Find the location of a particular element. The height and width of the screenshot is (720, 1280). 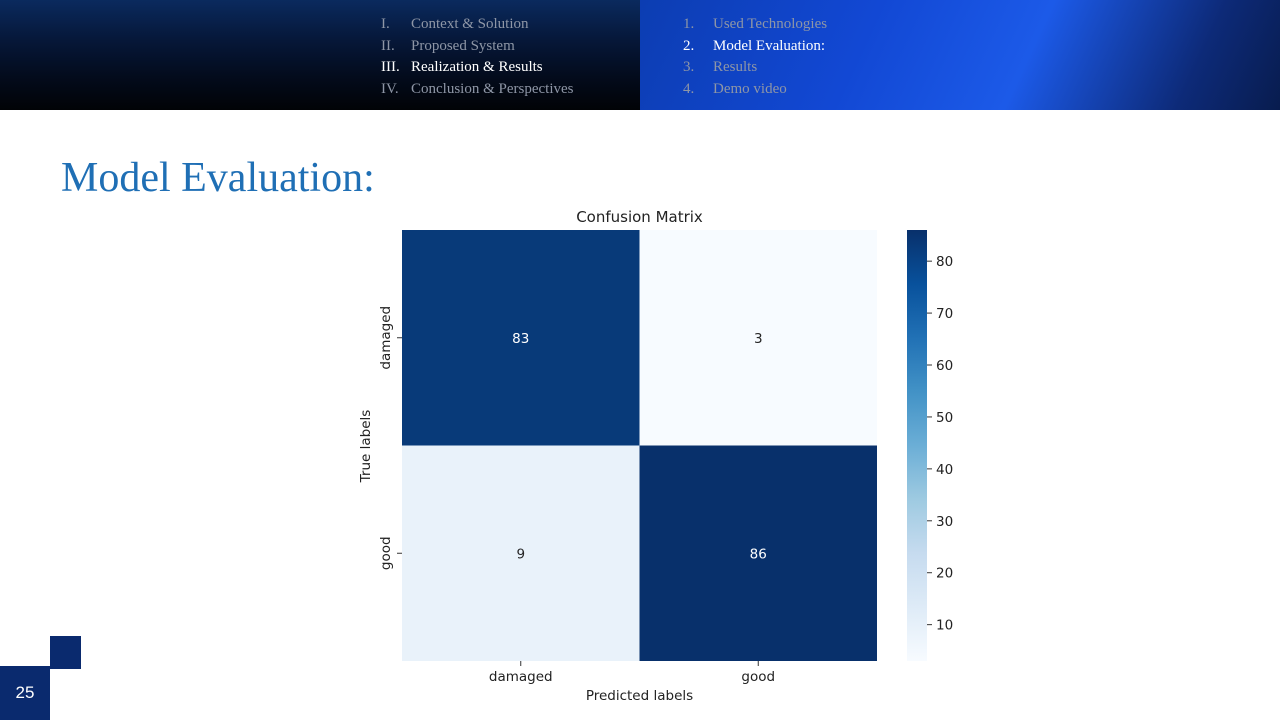

nav-subsection-2: 2. Model Evaluation: is located at coordinates (755, 47).